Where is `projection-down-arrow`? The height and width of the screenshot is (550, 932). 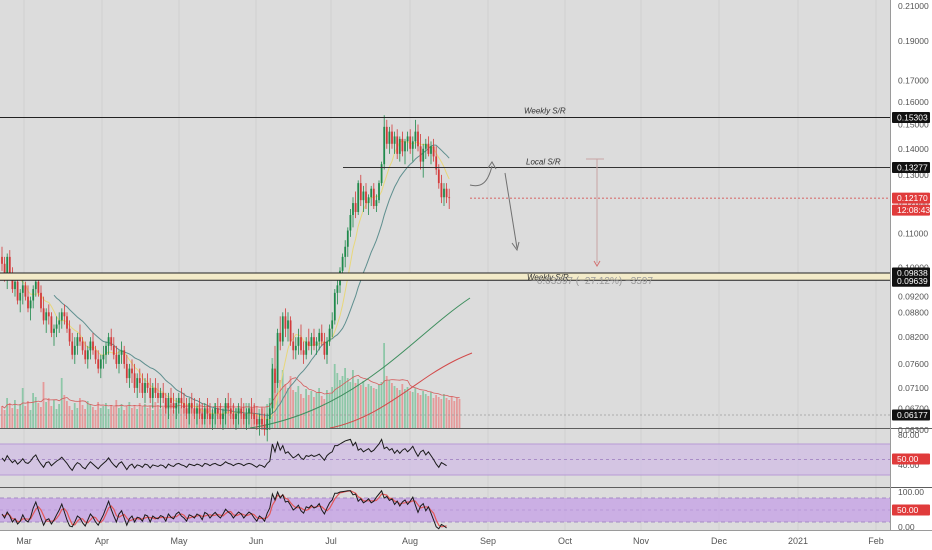 projection-down-arrow is located at coordinates (511, 210).